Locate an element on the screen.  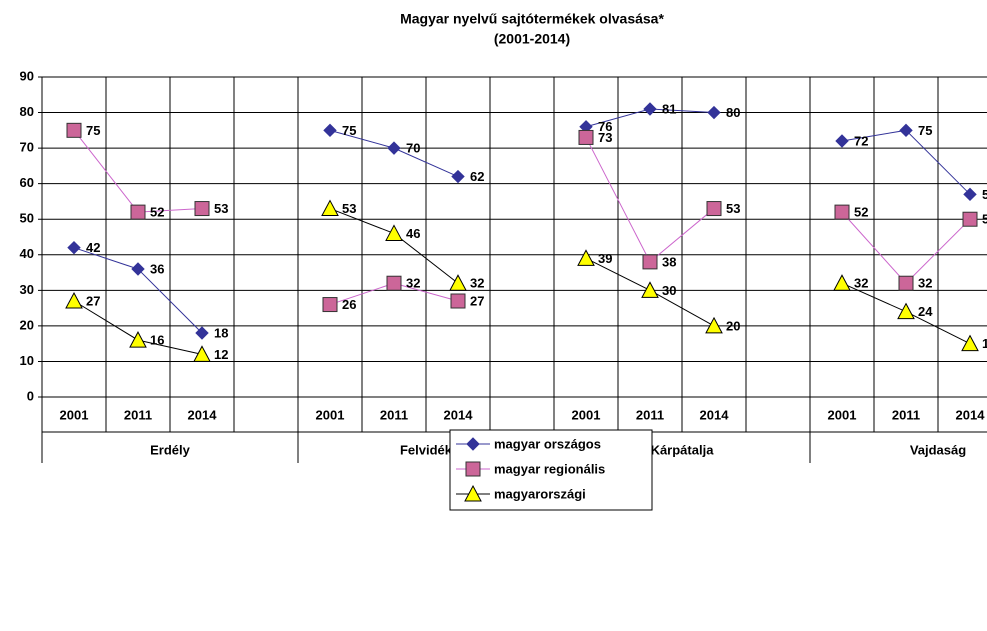
legend-label: magyar regionális is located at coordinates (549, 468).